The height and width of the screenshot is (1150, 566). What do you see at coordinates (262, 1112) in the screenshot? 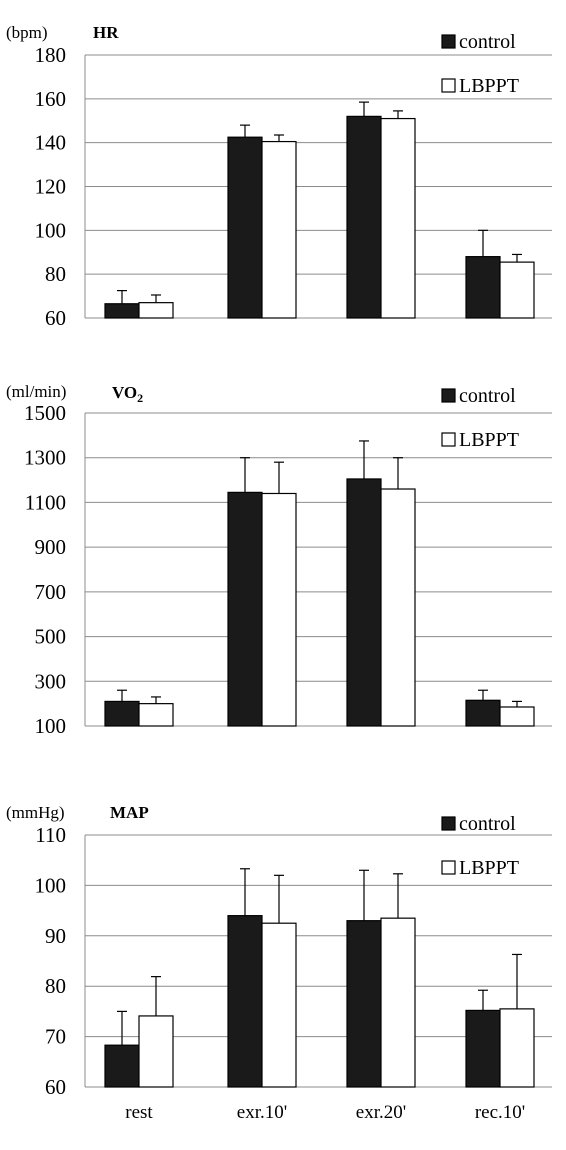
I see `x-tick-label: exr.10'` at bounding box center [262, 1112].